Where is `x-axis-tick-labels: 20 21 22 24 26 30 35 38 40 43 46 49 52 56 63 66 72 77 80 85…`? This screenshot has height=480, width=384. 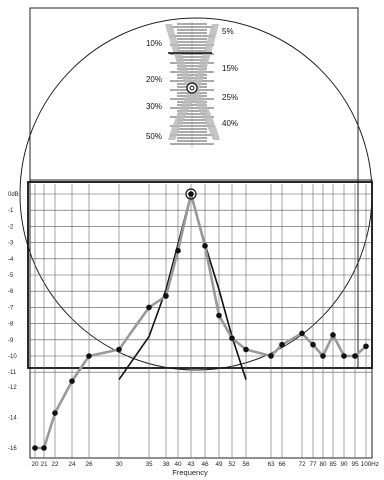
x-axis-tick-labels: 20 21 22 24 26 30 35 38 40 43 46 49 52 56 63 66 72 77 80 85… is located at coordinates (204, 464).